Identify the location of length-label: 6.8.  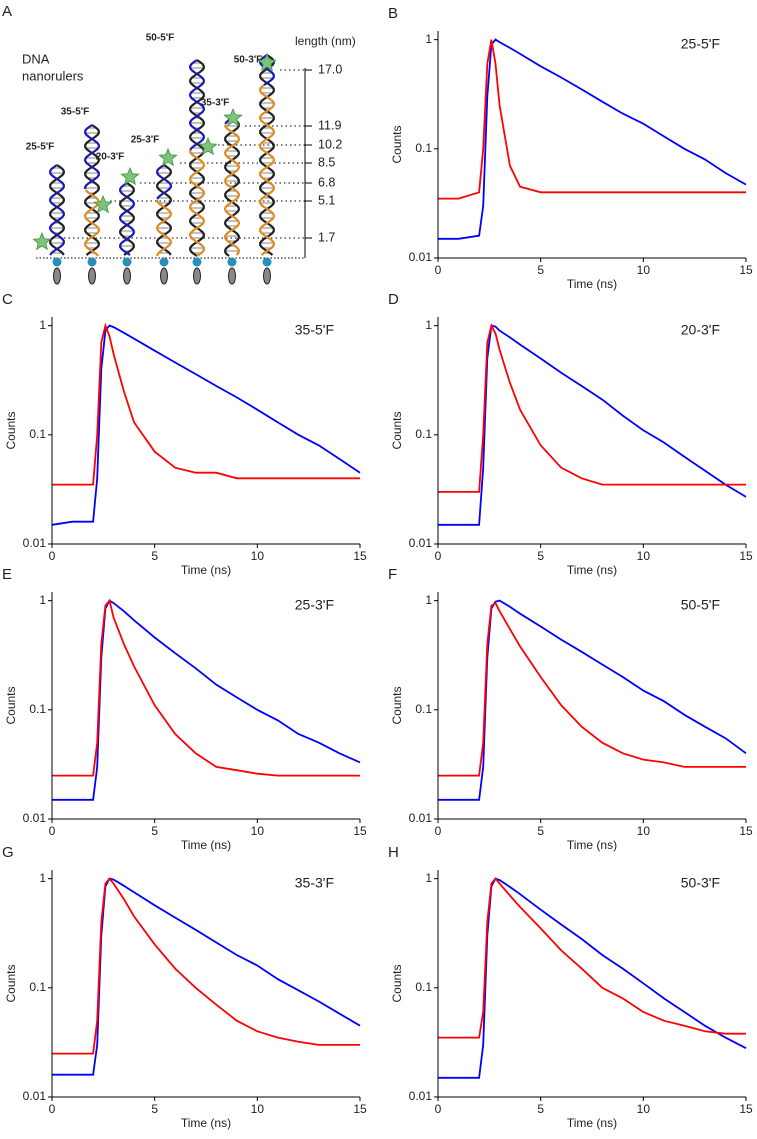
(326, 182).